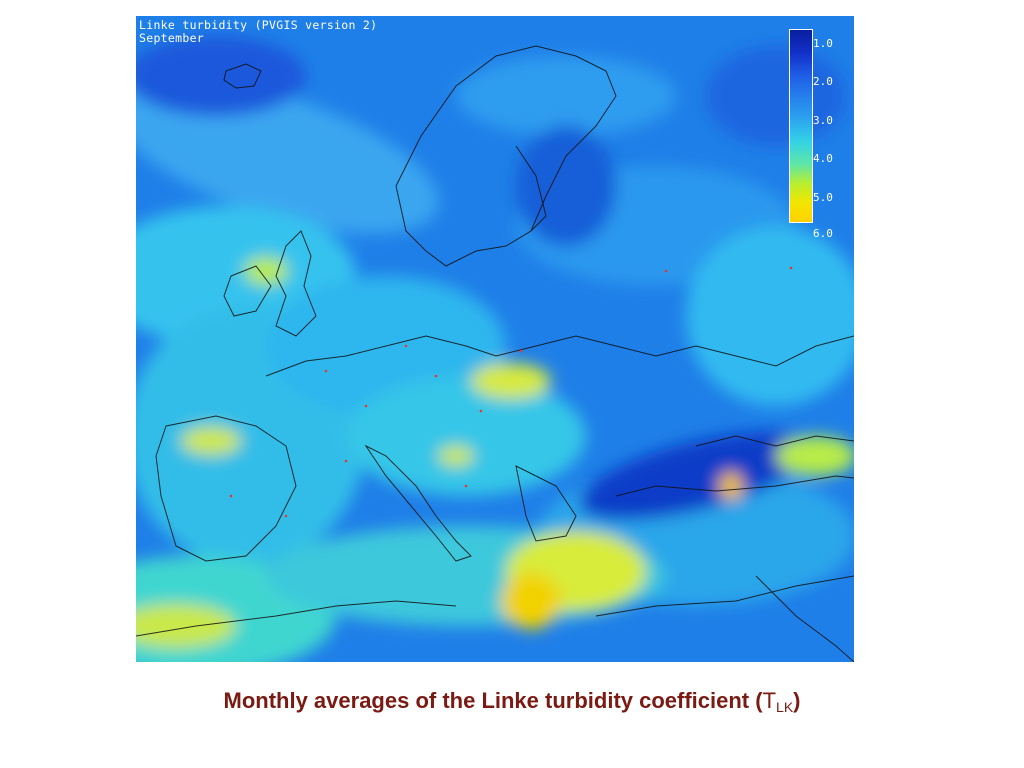  What do you see at coordinates (769, 700) in the screenshot?
I see `caption-symbol: T` at bounding box center [769, 700].